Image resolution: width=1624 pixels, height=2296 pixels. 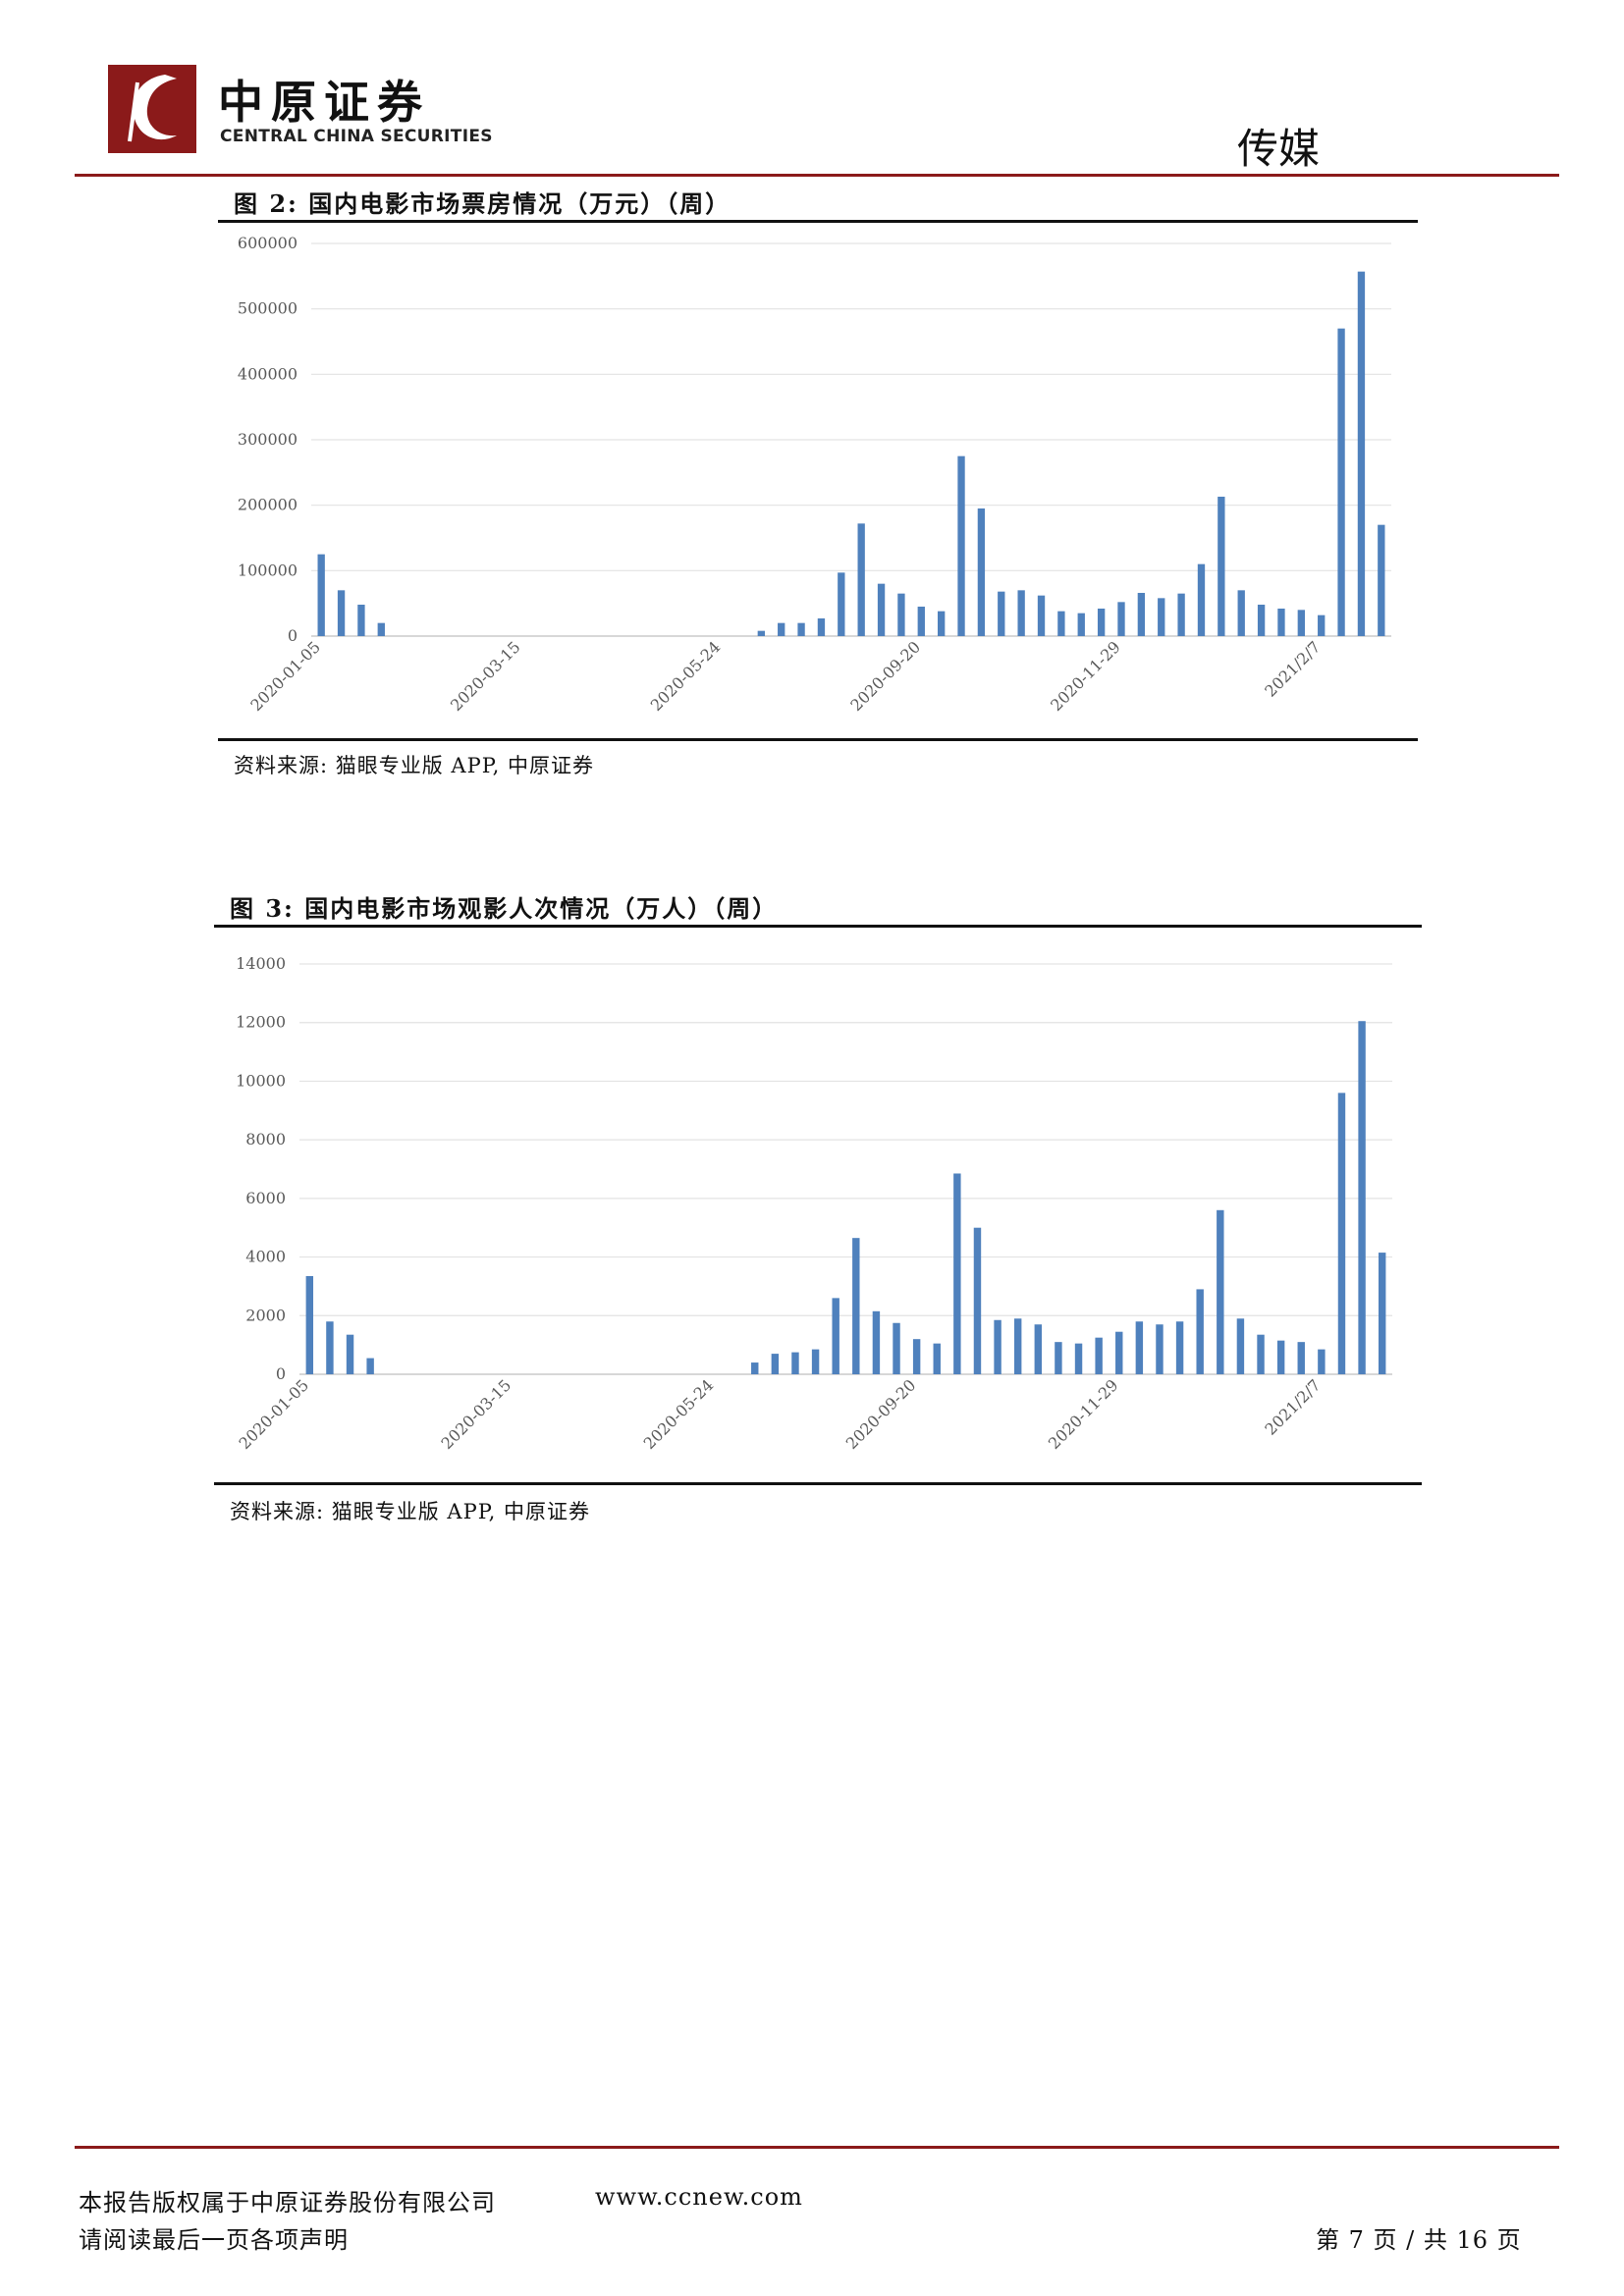 I want to click on y-tick-label: 400000, so click(x=268, y=373).